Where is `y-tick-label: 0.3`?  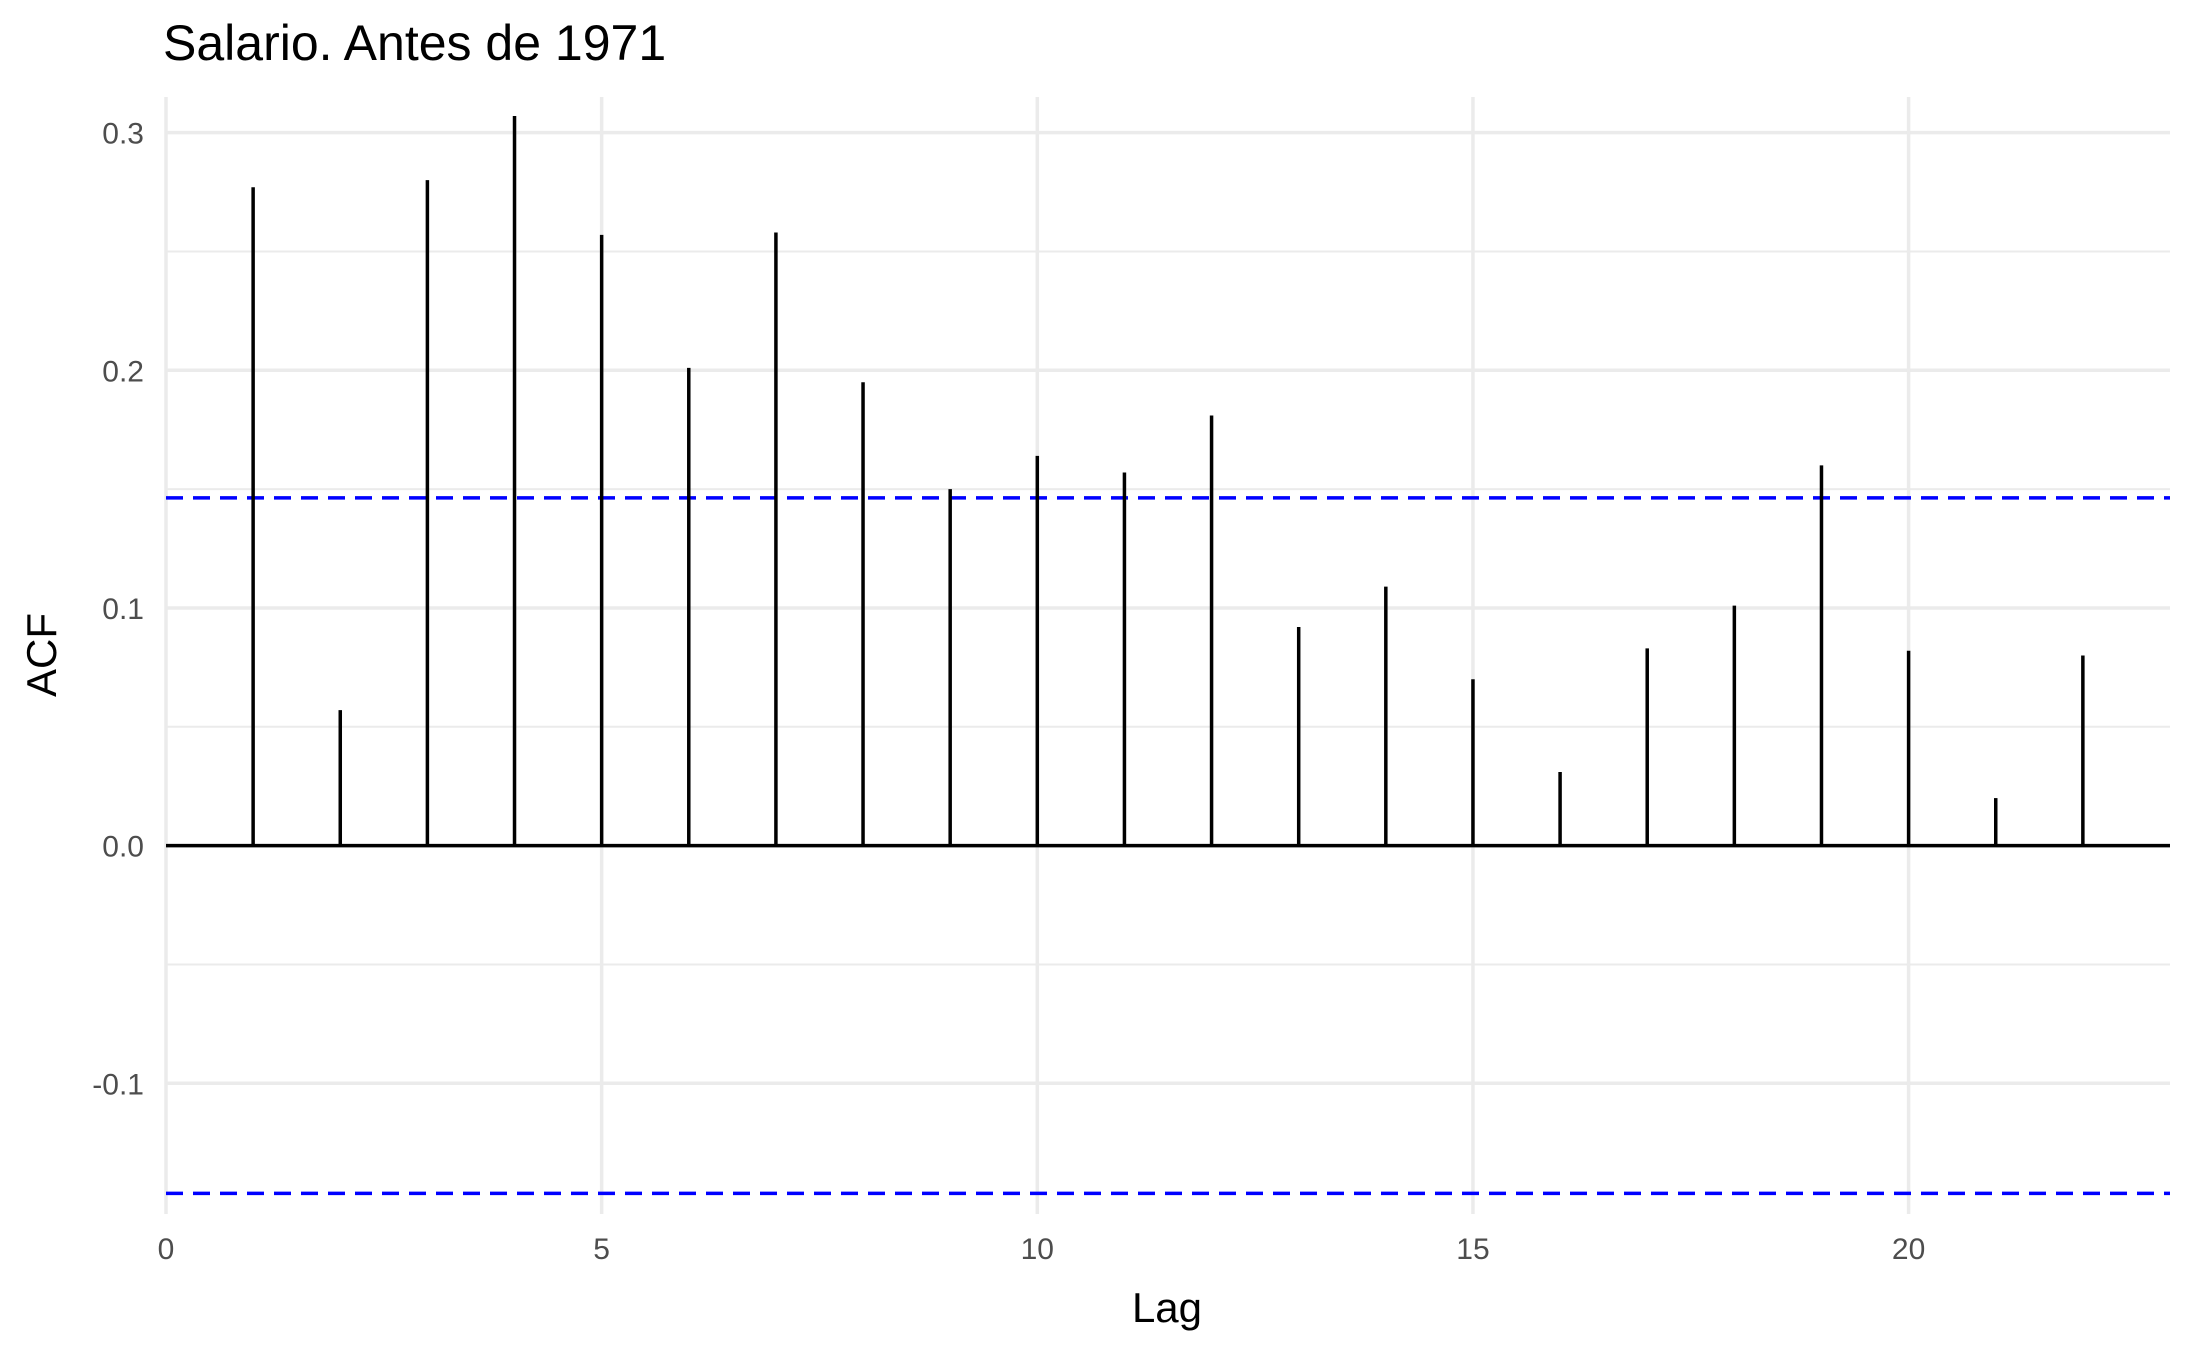
y-tick-label: 0.3 is located at coordinates (123, 134).